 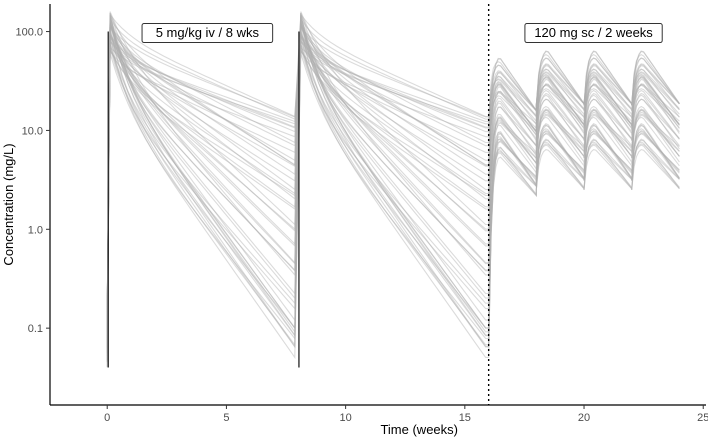 What do you see at coordinates (29, 33) in the screenshot?
I see `y-tick-label: 100.0` at bounding box center [29, 33].